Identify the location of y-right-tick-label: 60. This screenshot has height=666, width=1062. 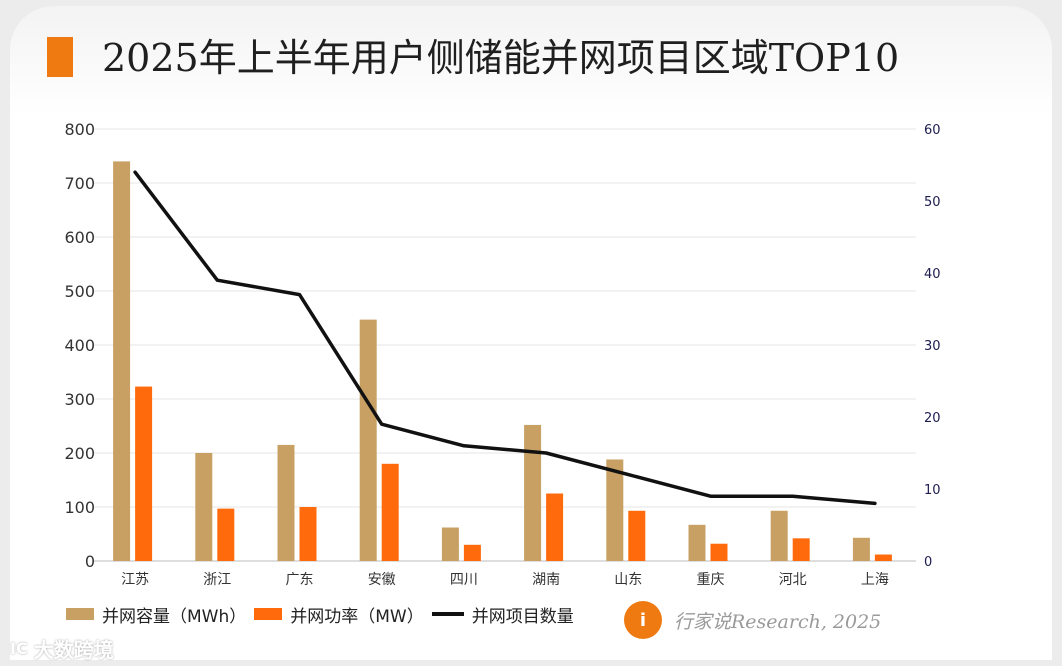
(932, 130).